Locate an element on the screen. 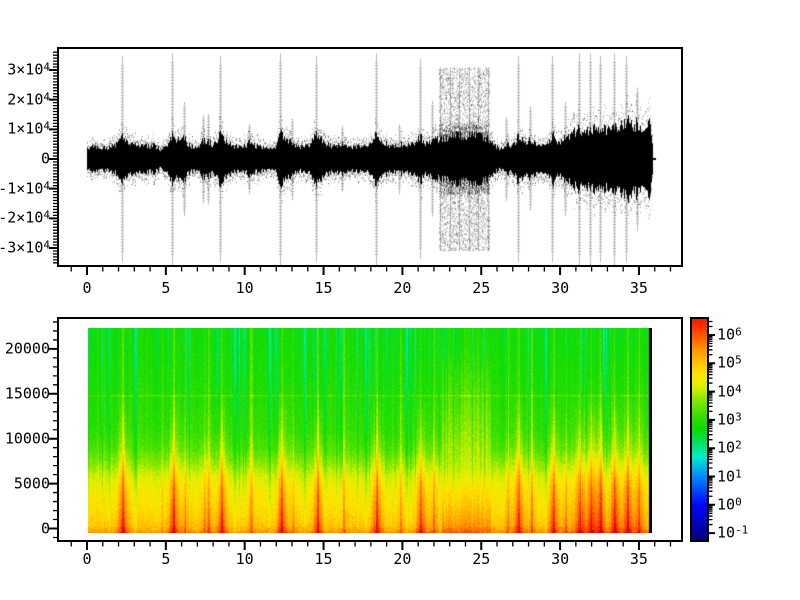 This screenshot has width=800, height=600. colorbar is located at coordinates (699, 429).